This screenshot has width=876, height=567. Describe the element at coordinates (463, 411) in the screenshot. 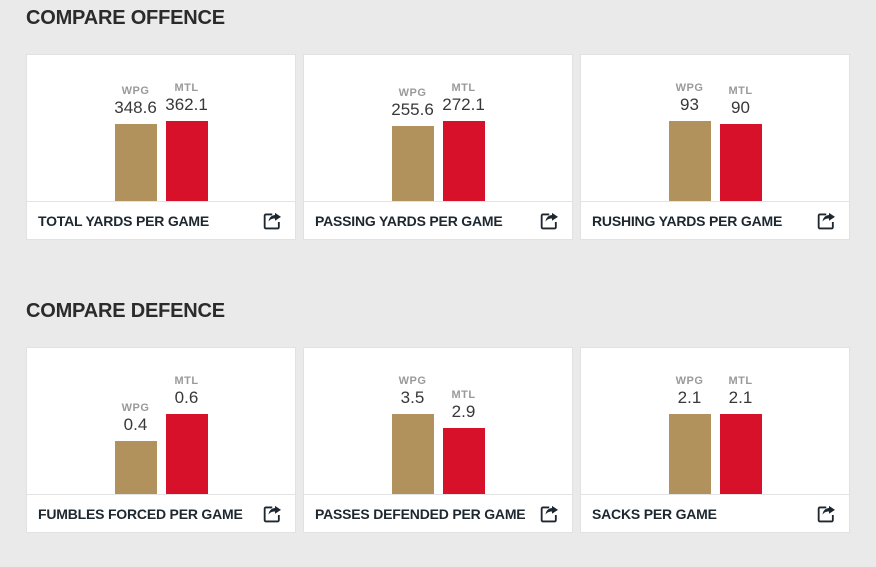

I see `mtl-value: 2.9` at that location.